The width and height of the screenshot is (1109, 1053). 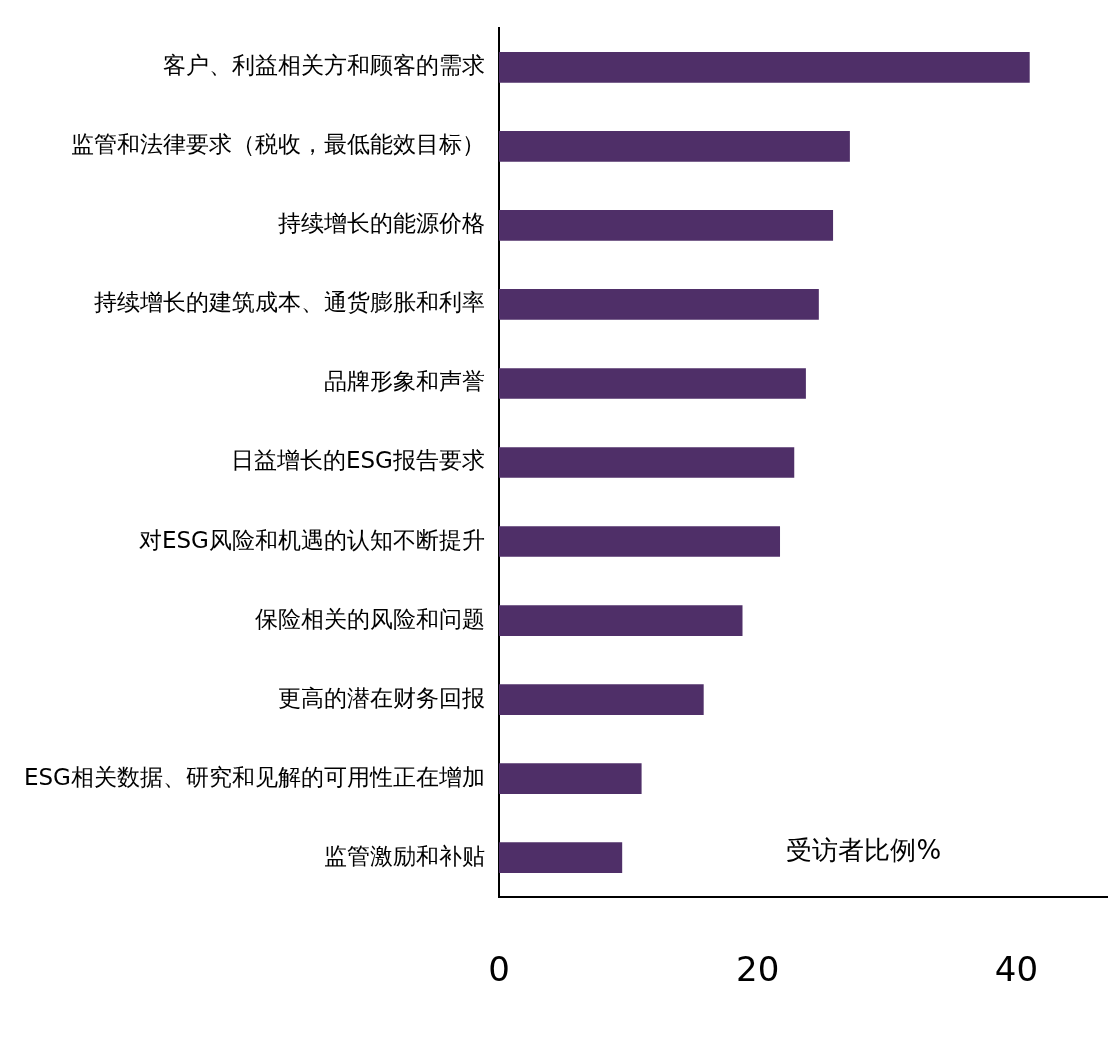 I want to click on y-tick-label: 持续增长的能源价格, so click(x=381, y=223).